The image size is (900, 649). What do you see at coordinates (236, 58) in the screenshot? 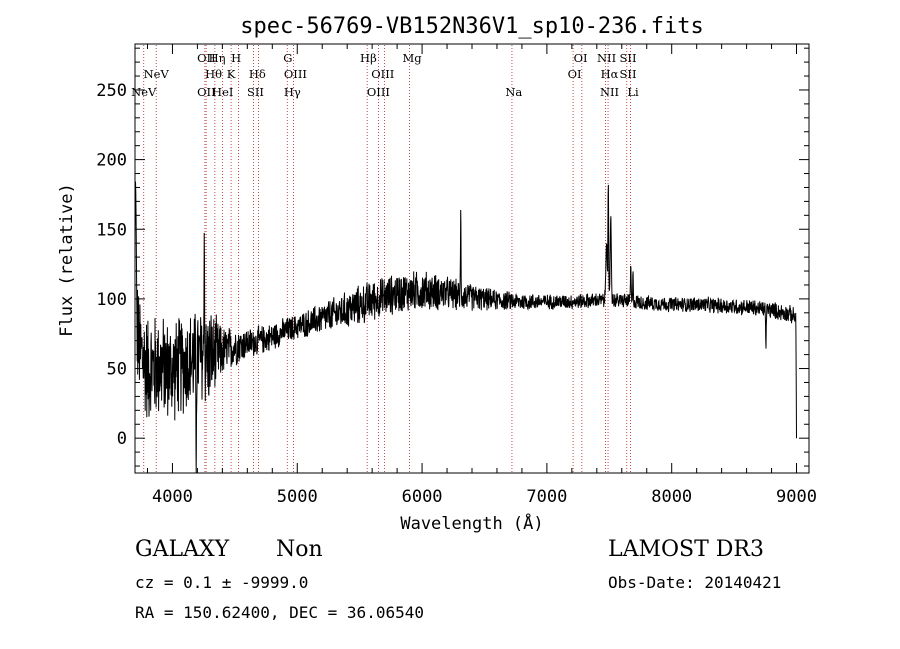
I see `line-label: H` at bounding box center [236, 58].